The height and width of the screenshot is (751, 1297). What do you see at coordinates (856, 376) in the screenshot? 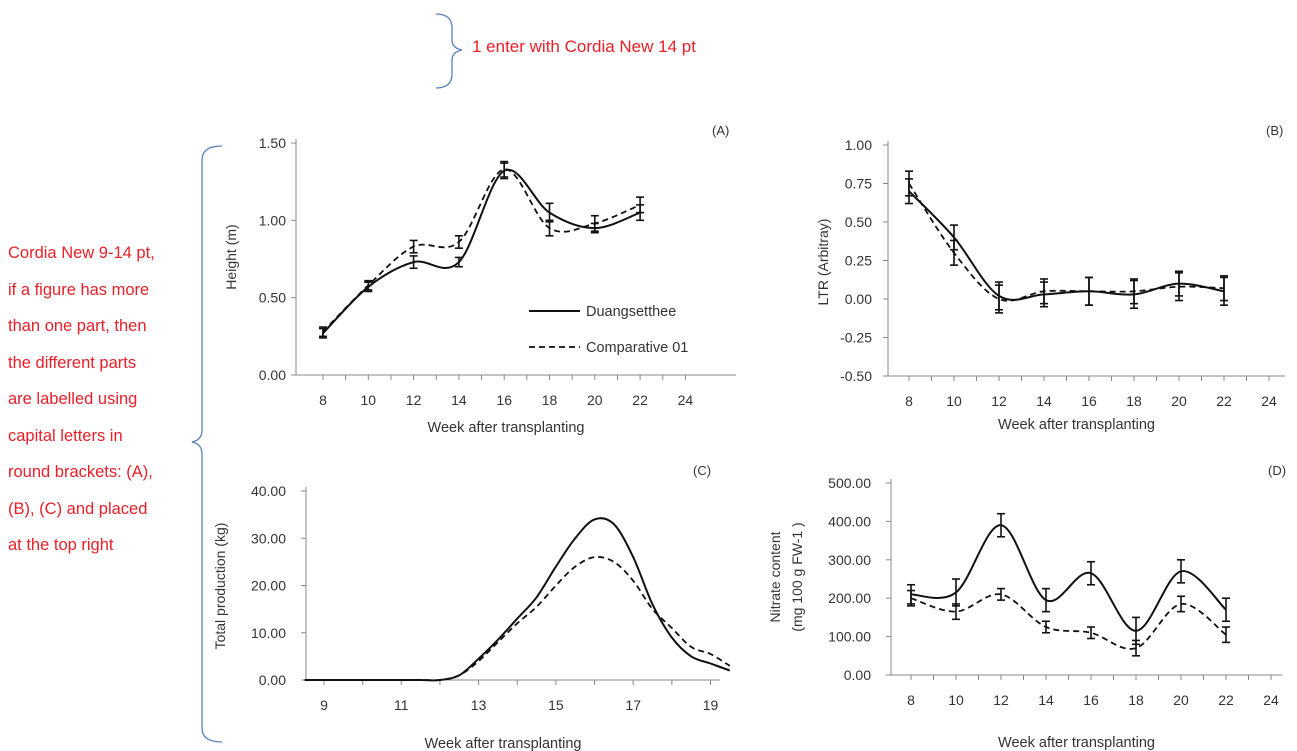
I see `y-tick-label: -0.50` at bounding box center [856, 376].